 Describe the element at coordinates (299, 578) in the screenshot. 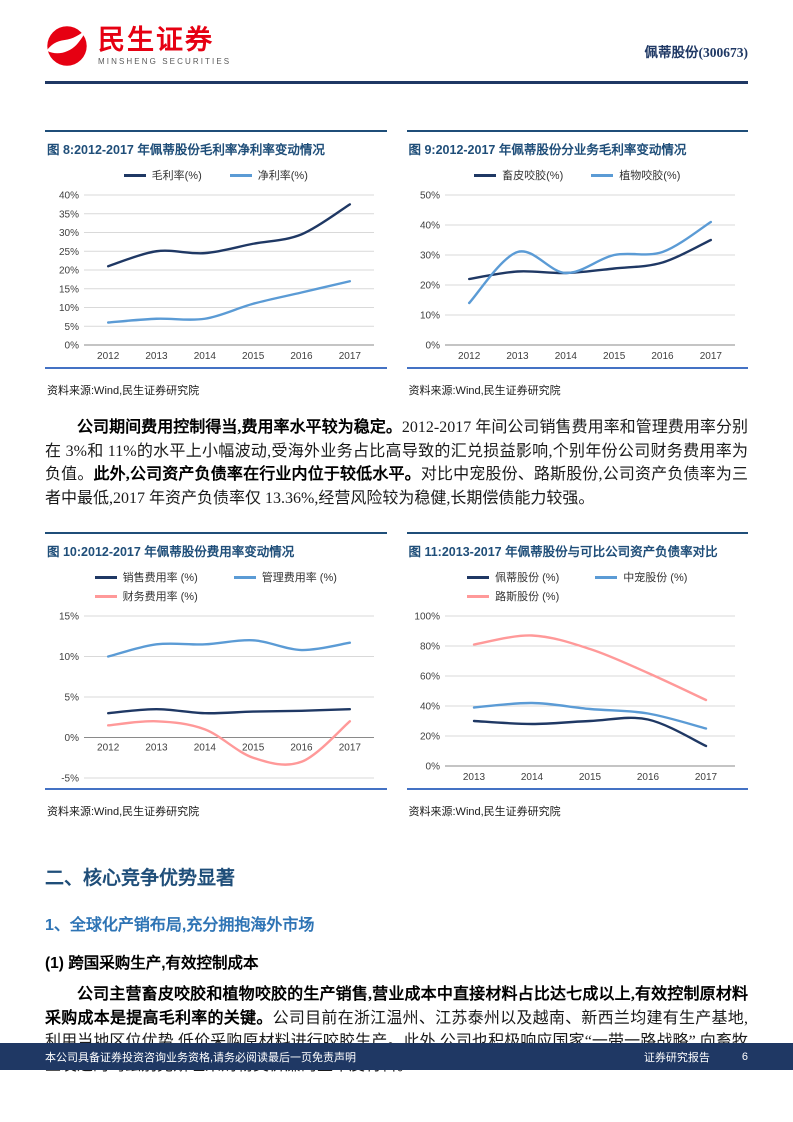

I see `legend-label: 管理费用率 (%)` at that location.